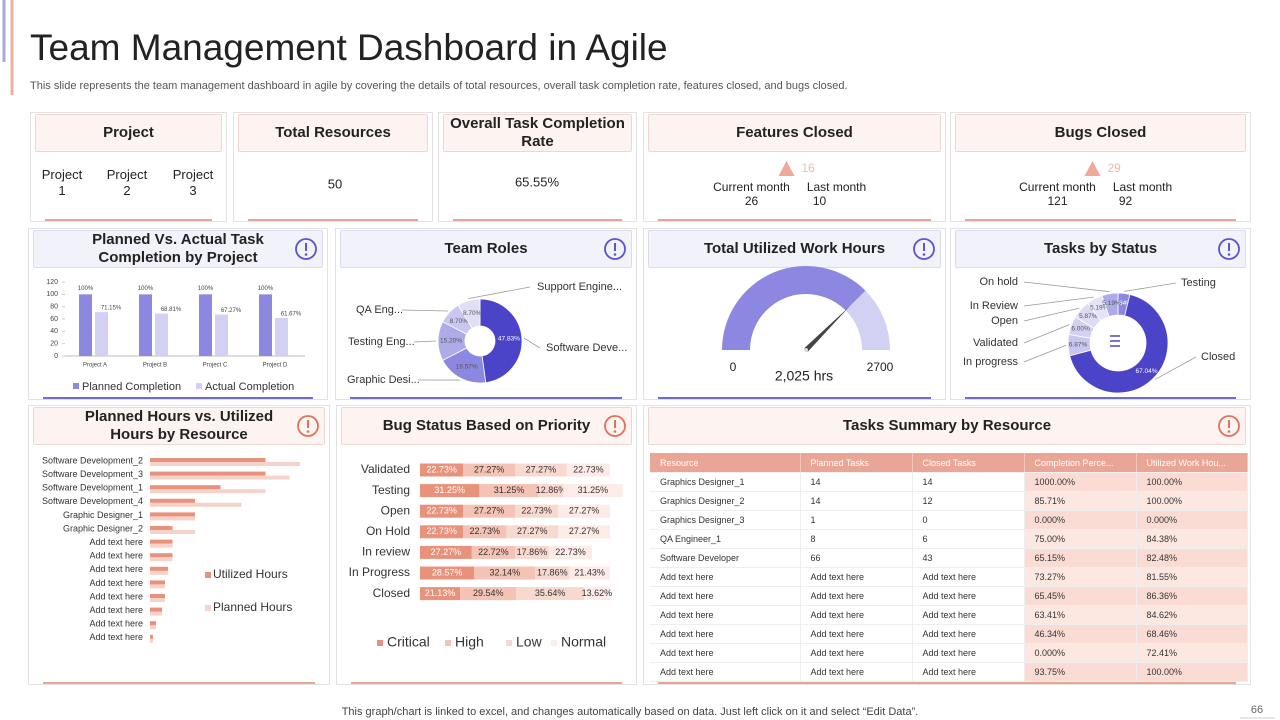 The width and height of the screenshot is (1280, 720). Describe the element at coordinates (725, 539) in the screenshot. I see `table-cell: QA Engineer_1` at that location.